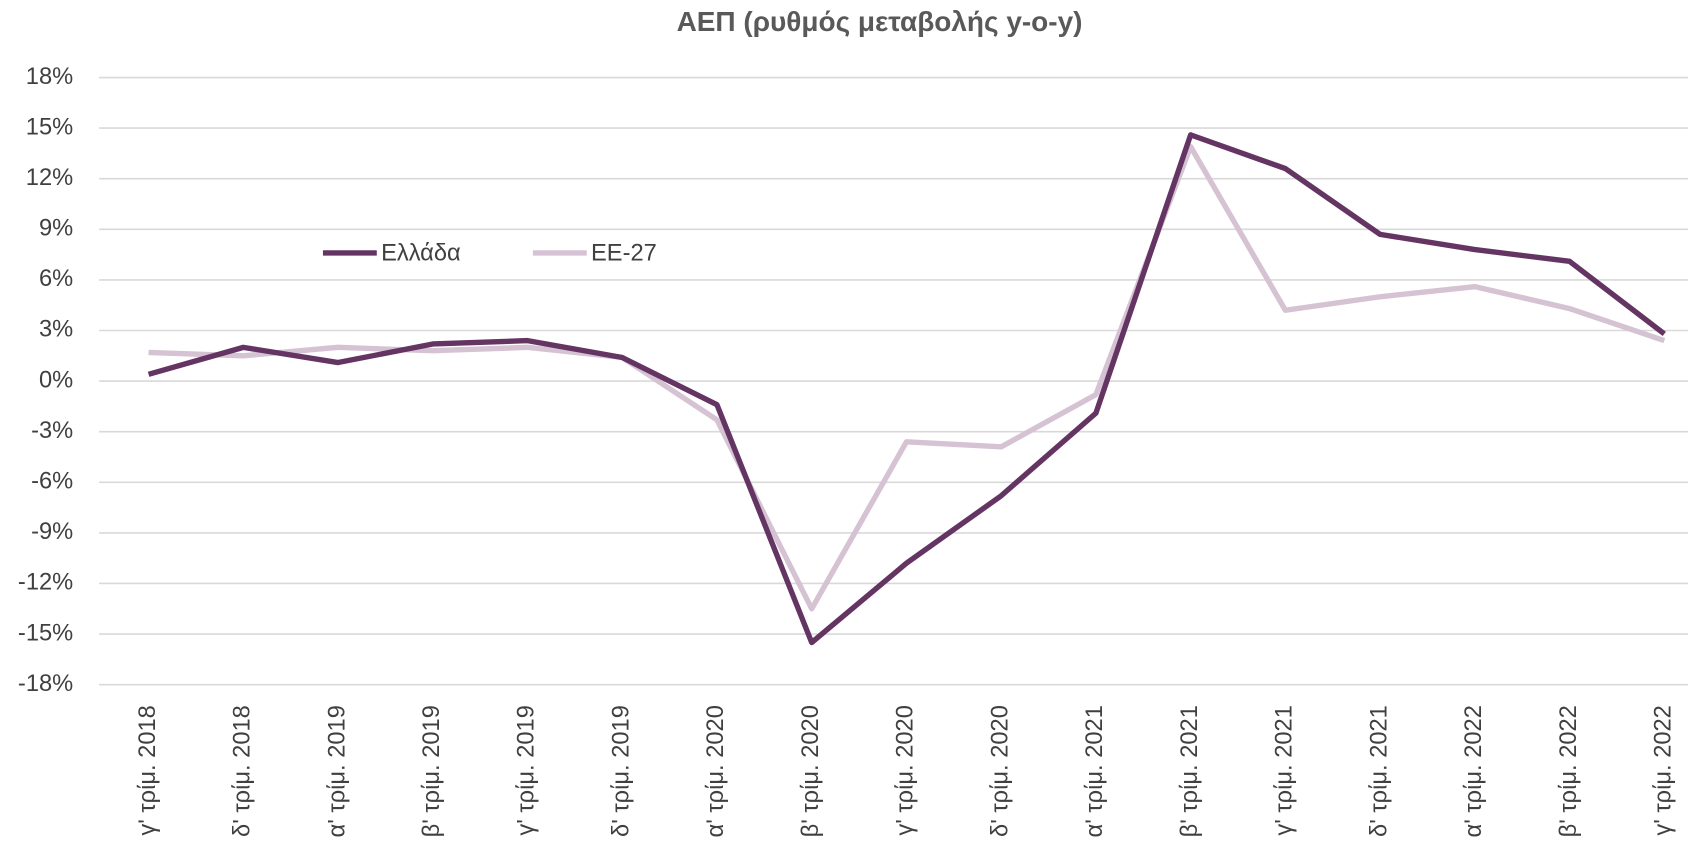 Image resolution: width=1688 pixels, height=858 pixels. Describe the element at coordinates (421, 253) in the screenshot. I see `legend-label: Ελλάδα` at that location.